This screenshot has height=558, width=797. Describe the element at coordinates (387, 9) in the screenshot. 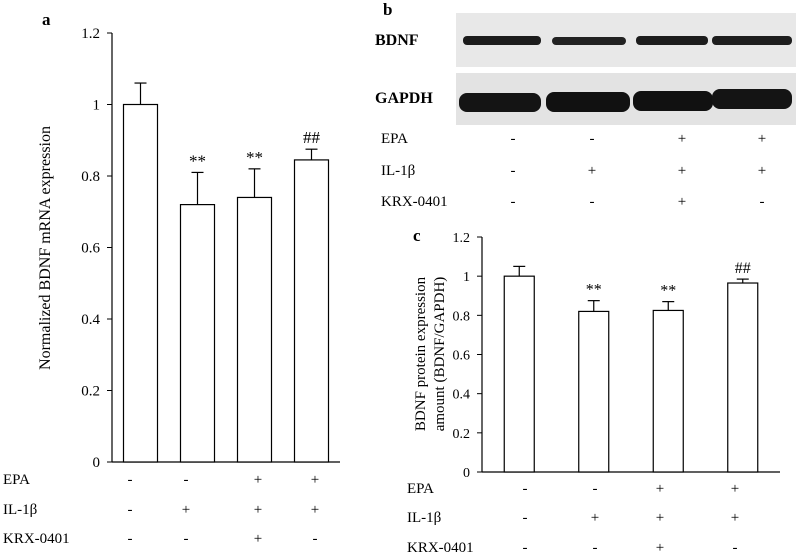

I see `panel-b-label: b` at that location.